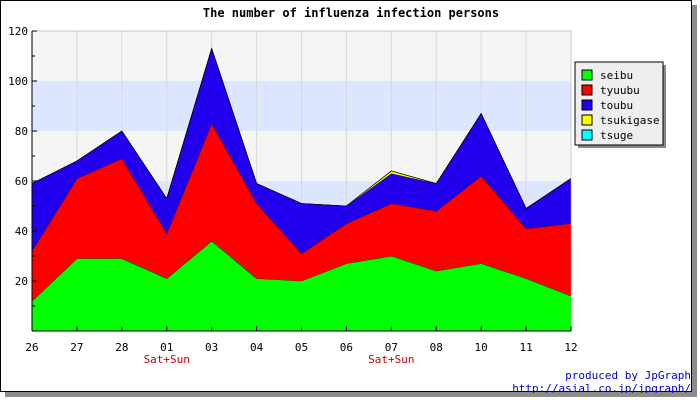  I want to click on x-tick-label: 06, so click(346, 347).